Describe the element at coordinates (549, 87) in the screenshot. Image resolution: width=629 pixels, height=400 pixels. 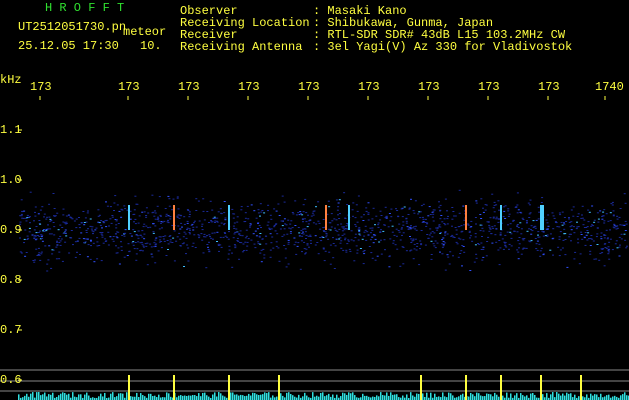
I see `freq-label: 173` at that location.